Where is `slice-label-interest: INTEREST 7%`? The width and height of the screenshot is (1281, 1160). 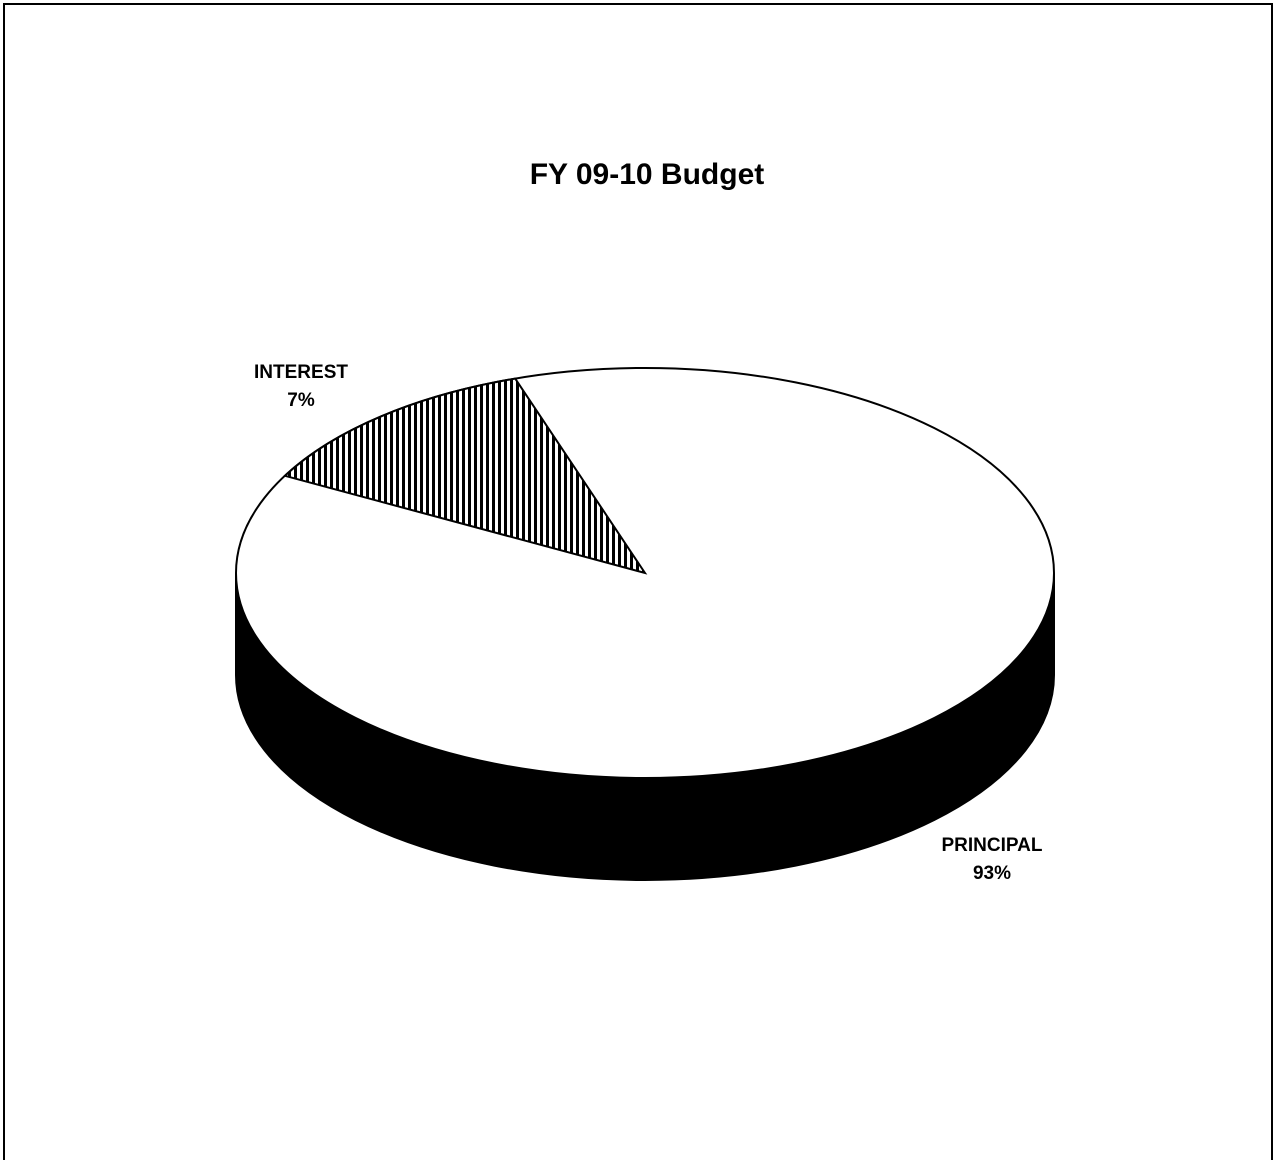 slice-label-interest: INTEREST 7% is located at coordinates (301, 386).